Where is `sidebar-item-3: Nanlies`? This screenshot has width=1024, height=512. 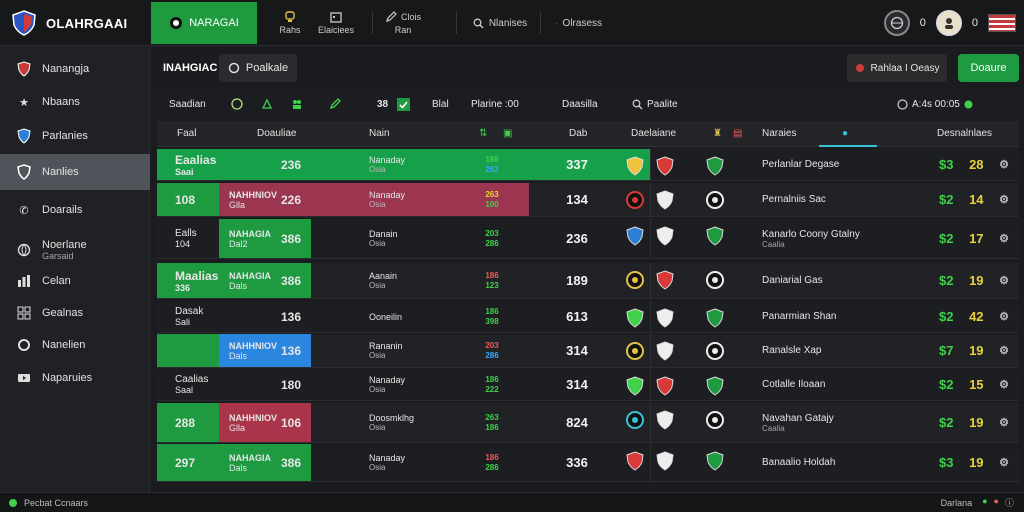 sidebar-item-3: Nanlies is located at coordinates (75, 172).